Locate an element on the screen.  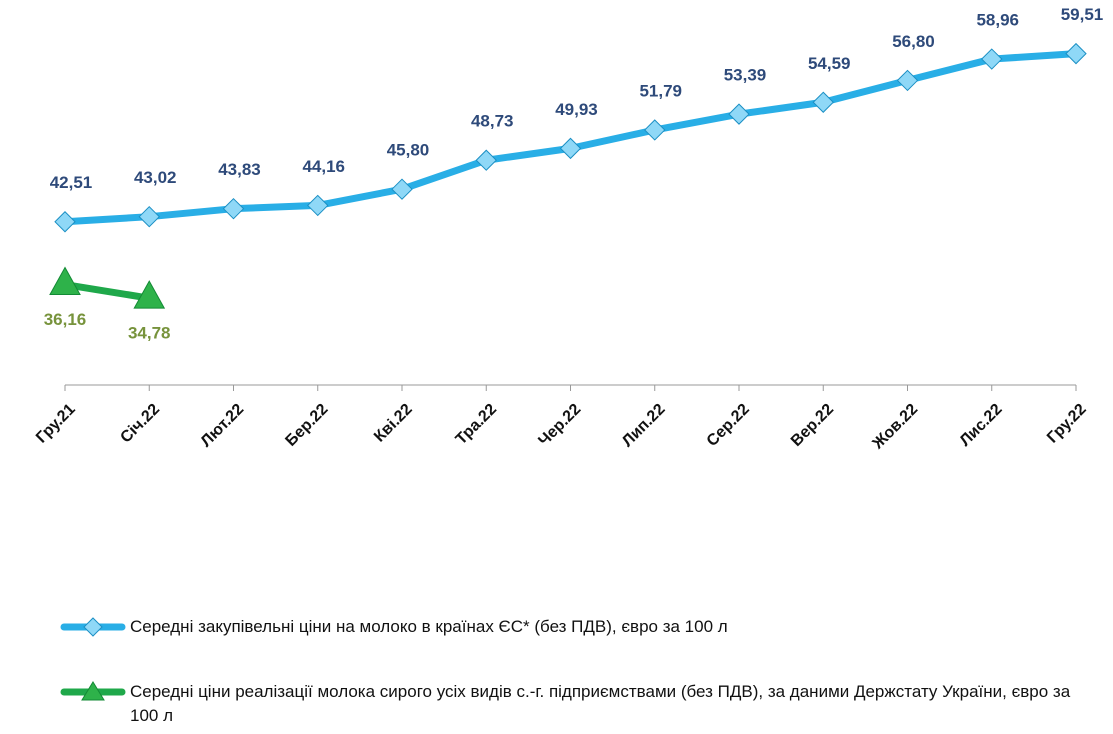
x-tick-label: Тра.22 is located at coordinates (477, 425).